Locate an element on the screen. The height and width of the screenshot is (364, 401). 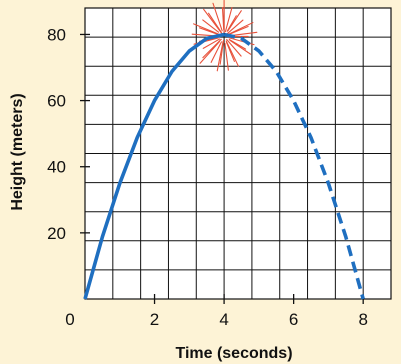
x-tick-label: 2 is located at coordinates (154, 319).